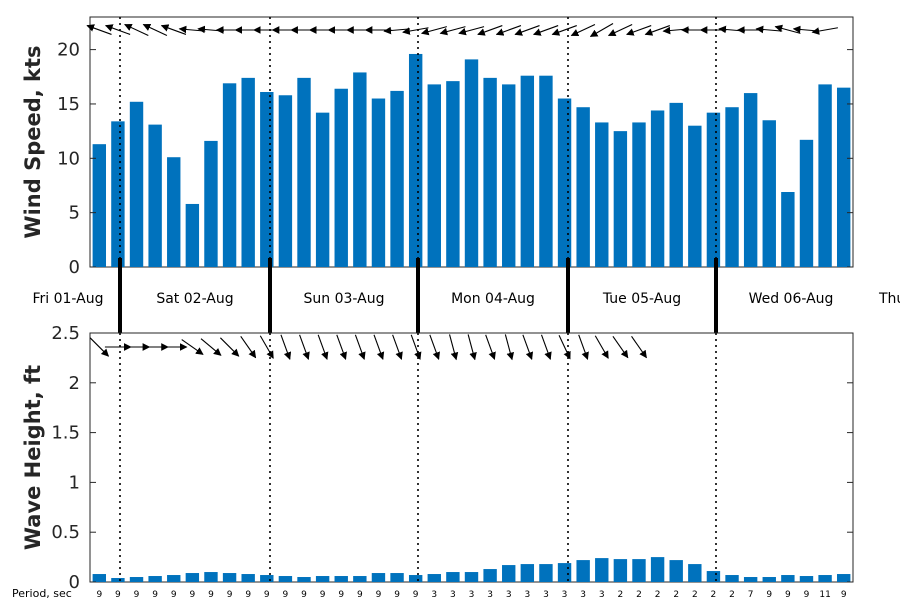 The width and height of the screenshot is (900, 605). Describe the element at coordinates (74, 582) in the screenshot. I see `wave-ytick-label: 0` at that location.